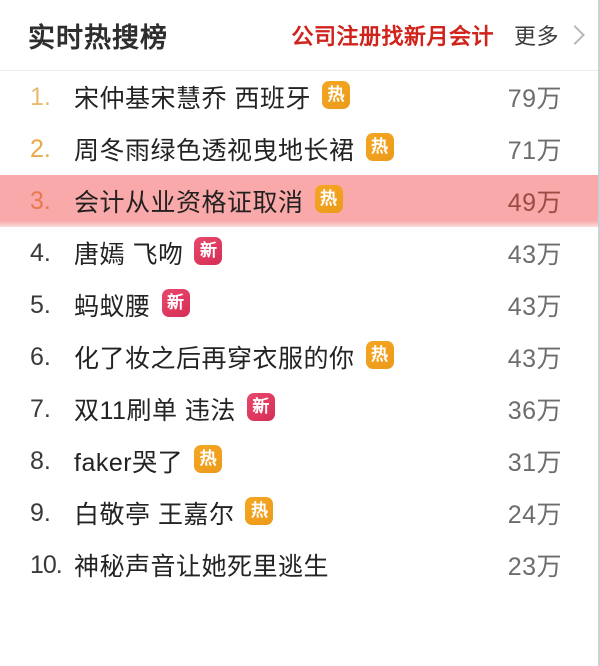 The image size is (600, 666). Describe the element at coordinates (299, 409) in the screenshot. I see `list-item: 7. 双11刷单 违法新 36万` at that location.